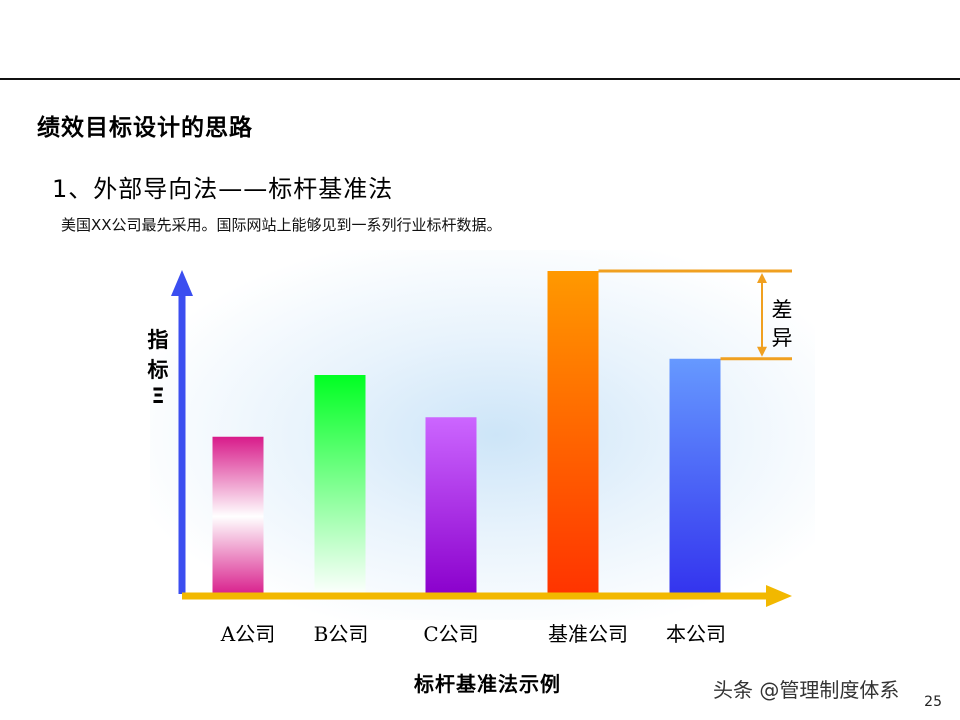  I want to click on difference-arrow-up, so click(762, 278).